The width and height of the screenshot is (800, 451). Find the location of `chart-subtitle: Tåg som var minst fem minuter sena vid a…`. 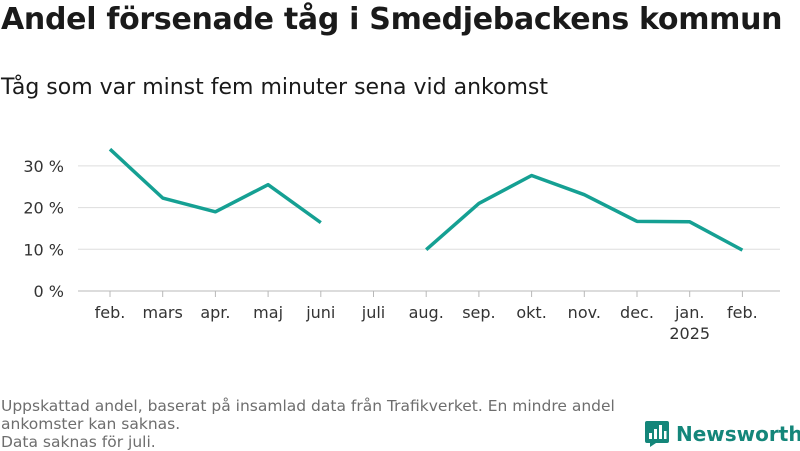

chart-subtitle: Tåg som var minst fem minuter sena vid a… is located at coordinates (274, 87).